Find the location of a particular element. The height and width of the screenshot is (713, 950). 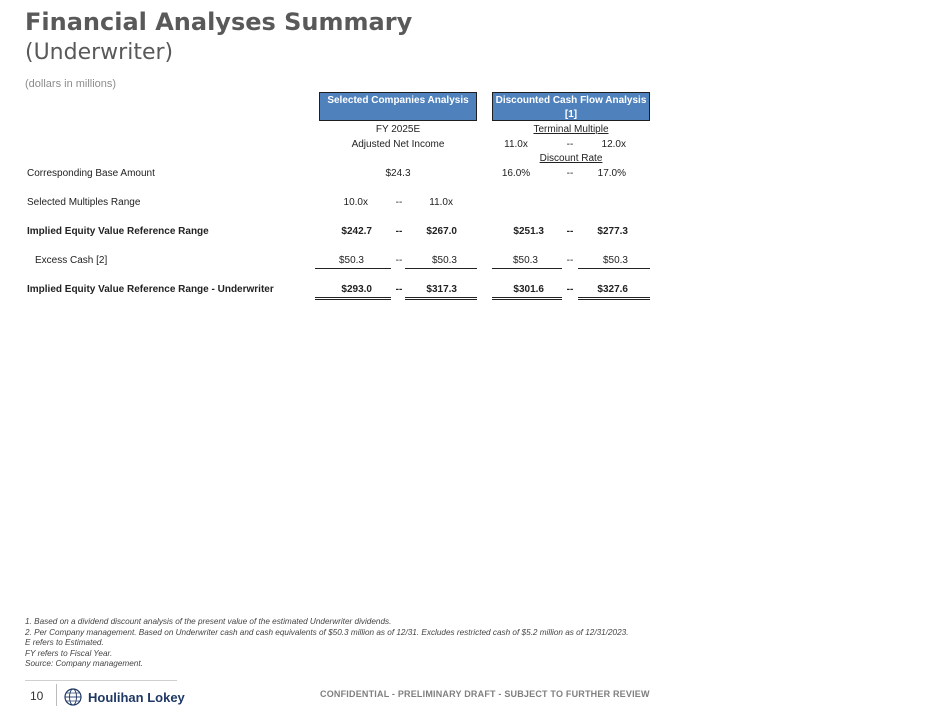

page-number: 10 is located at coordinates (37, 696).